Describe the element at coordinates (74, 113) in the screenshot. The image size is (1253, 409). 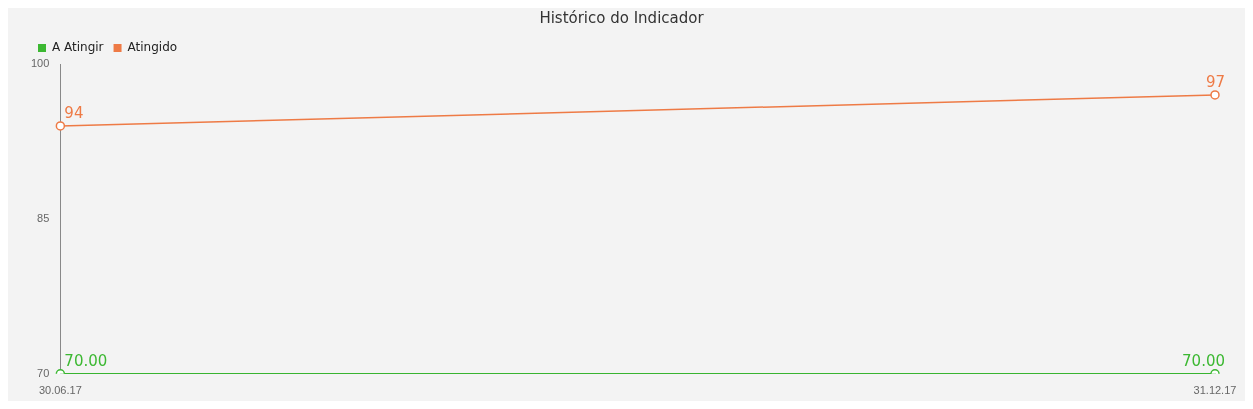
I see `data-label: 94` at that location.